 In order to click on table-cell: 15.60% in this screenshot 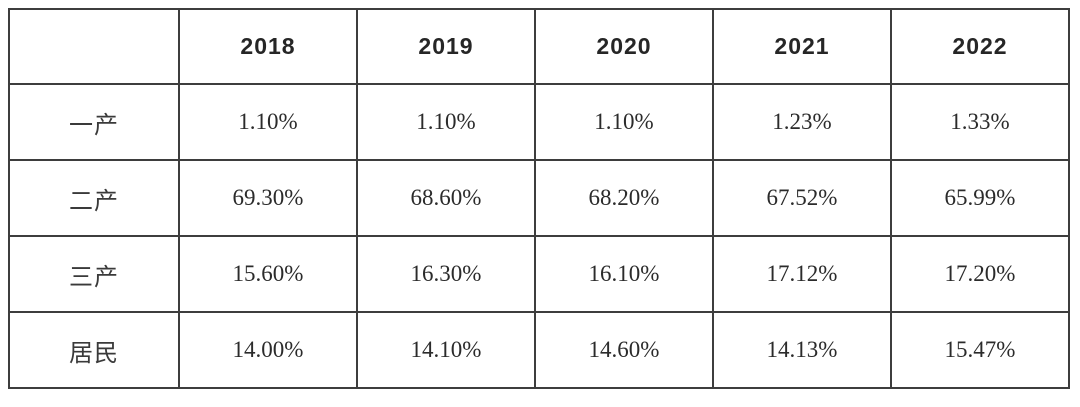, I will do `click(268, 274)`.